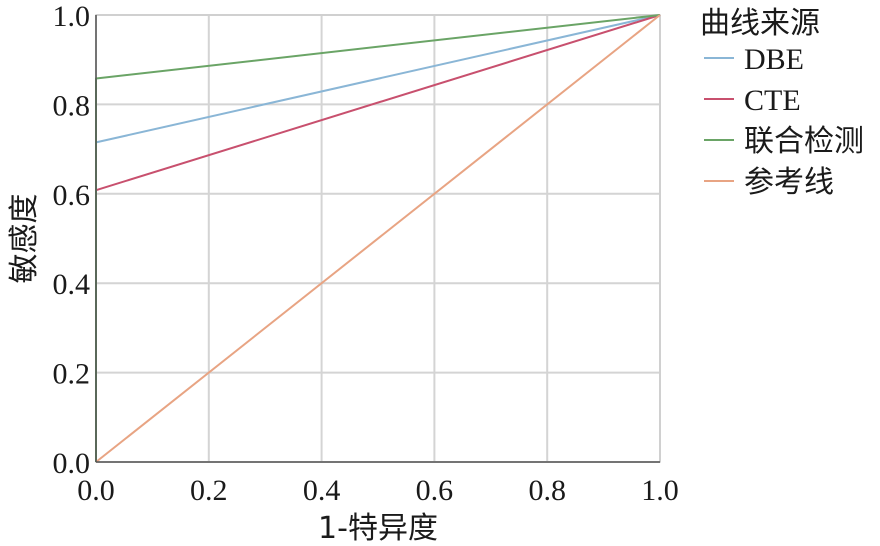 The height and width of the screenshot is (546, 880). Describe the element at coordinates (435, 490) in the screenshot. I see `x-tick-label: 0.6` at that location.